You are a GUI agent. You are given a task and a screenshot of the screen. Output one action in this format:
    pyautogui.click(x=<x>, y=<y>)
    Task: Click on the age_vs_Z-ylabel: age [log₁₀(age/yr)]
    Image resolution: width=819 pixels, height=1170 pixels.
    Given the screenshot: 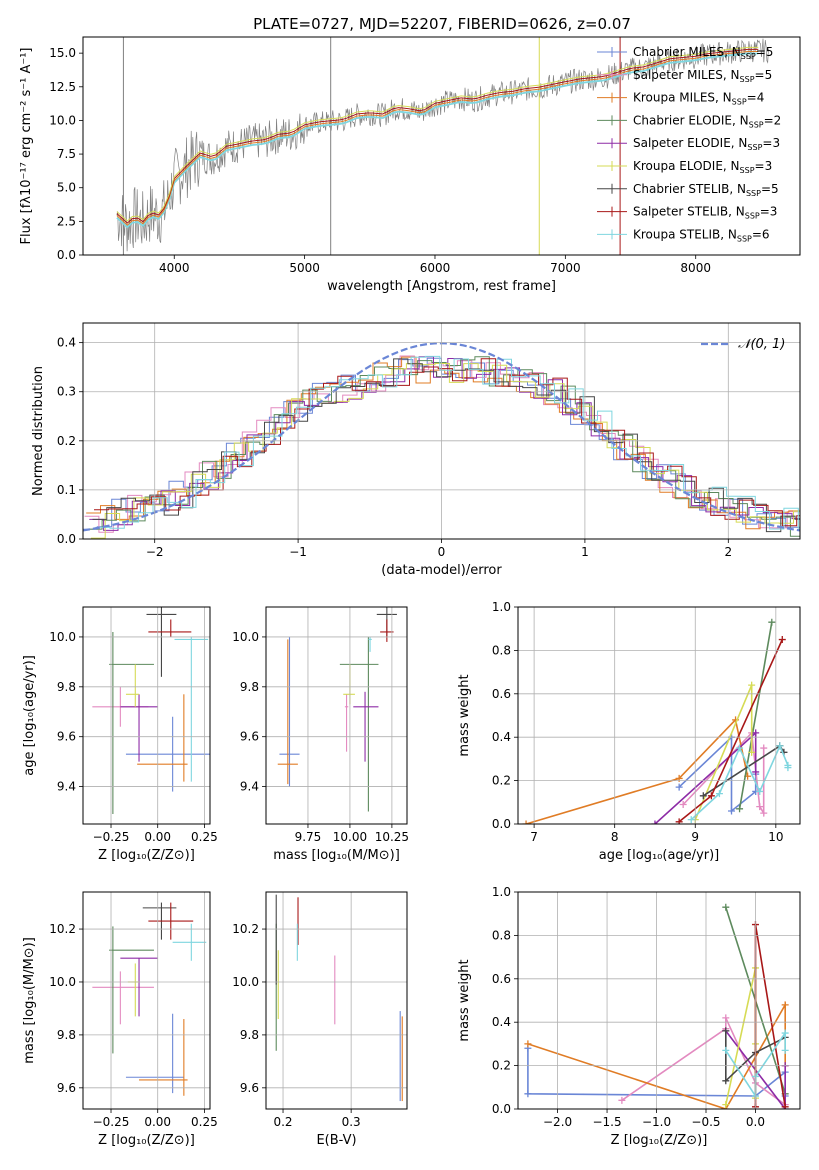 What is the action you would take?
    pyautogui.click(x=29, y=715)
    